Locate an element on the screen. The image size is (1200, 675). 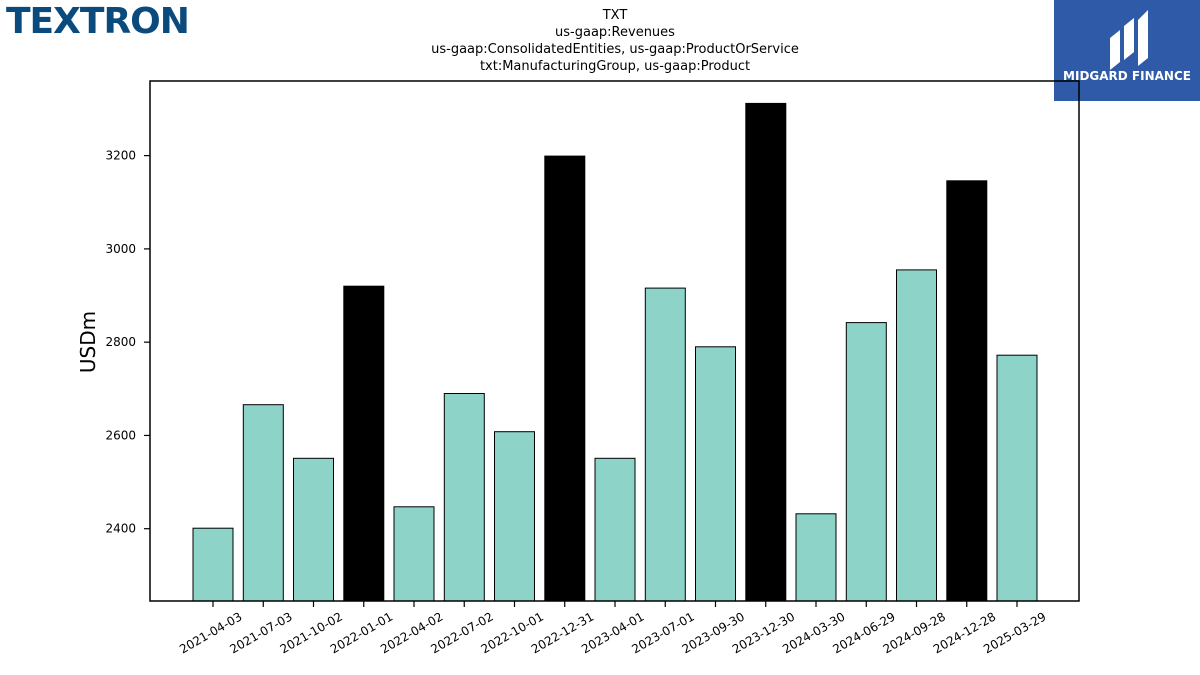
chart-title-line: txt:ManufacturingGroup, us-gaap:Product is located at coordinates (615, 66).